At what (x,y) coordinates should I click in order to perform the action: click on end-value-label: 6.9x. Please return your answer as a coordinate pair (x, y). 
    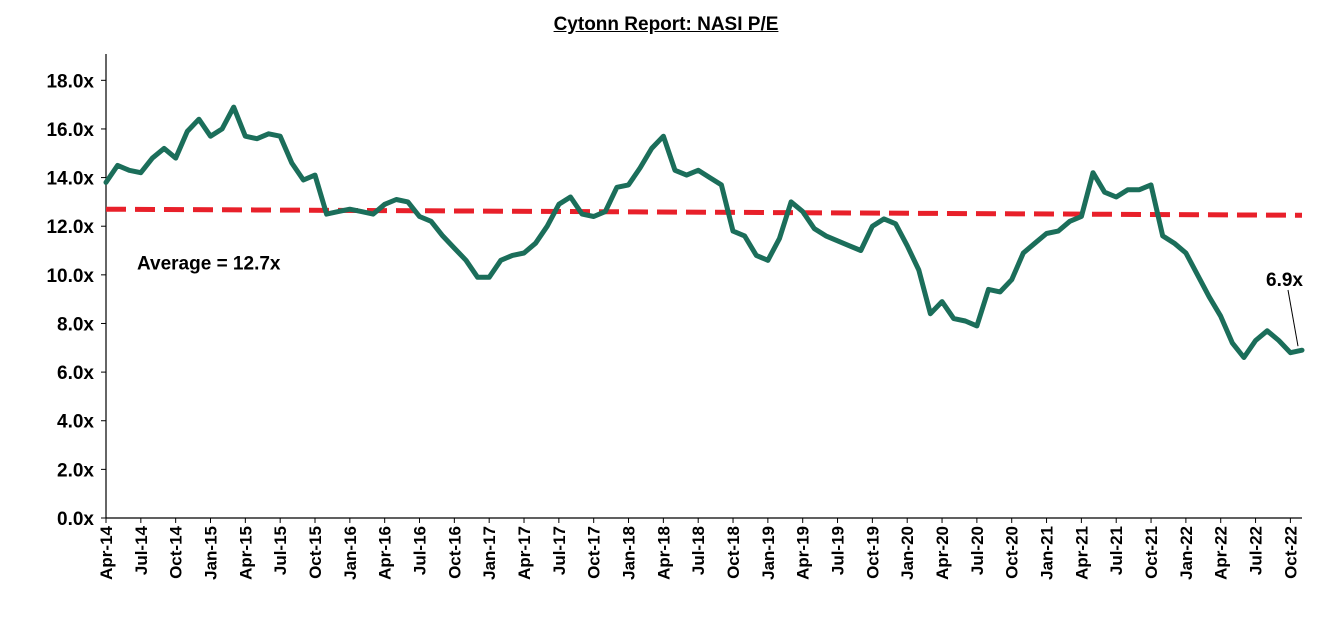
    Looking at the image, I should click on (1284, 280).